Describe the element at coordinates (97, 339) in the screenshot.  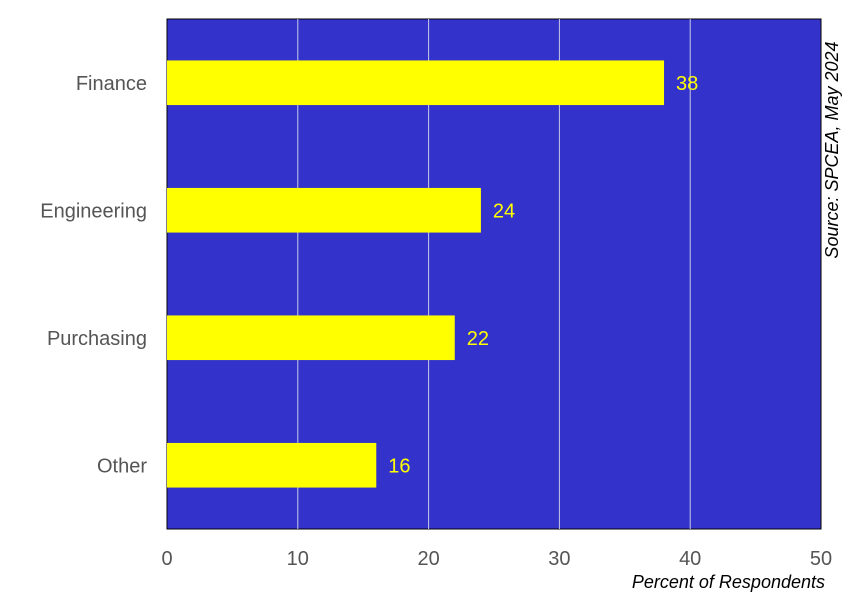
I see `category-label: Purchasing` at that location.